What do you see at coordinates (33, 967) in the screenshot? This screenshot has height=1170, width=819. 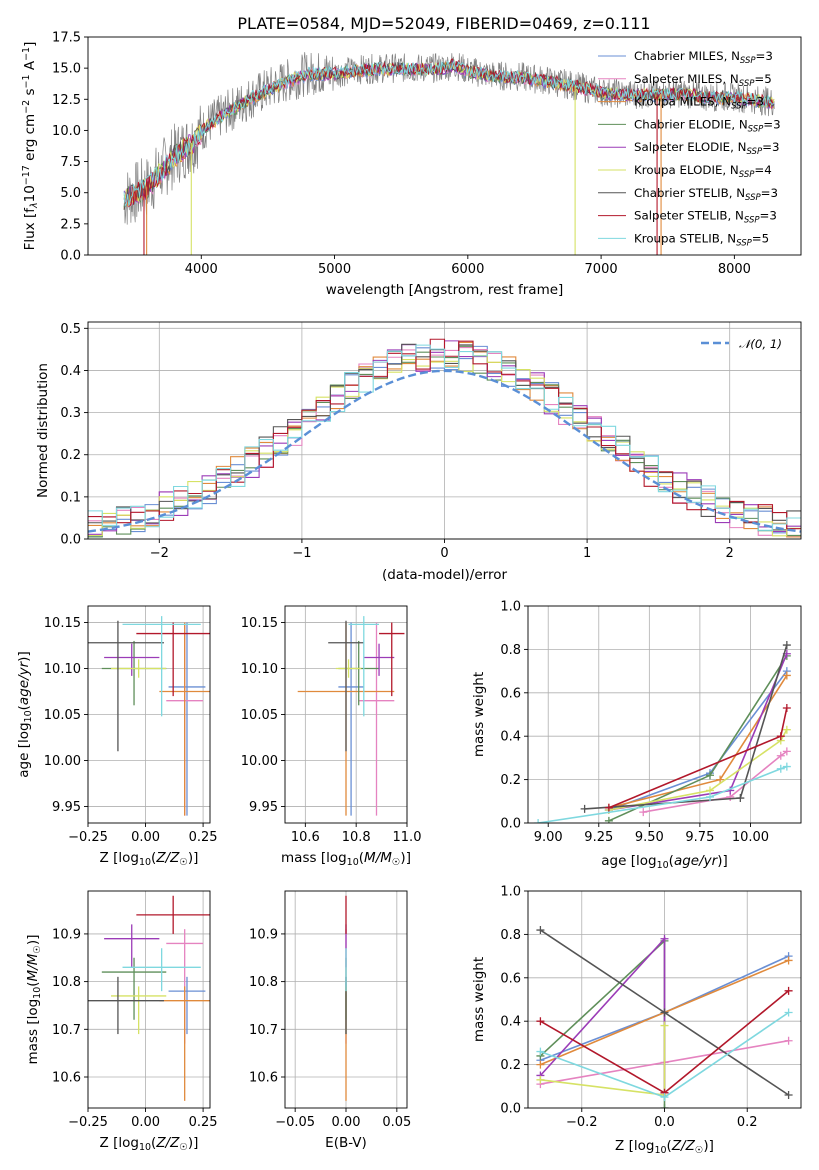 I see `y-axis-label-part: M/M` at bounding box center [33, 967].